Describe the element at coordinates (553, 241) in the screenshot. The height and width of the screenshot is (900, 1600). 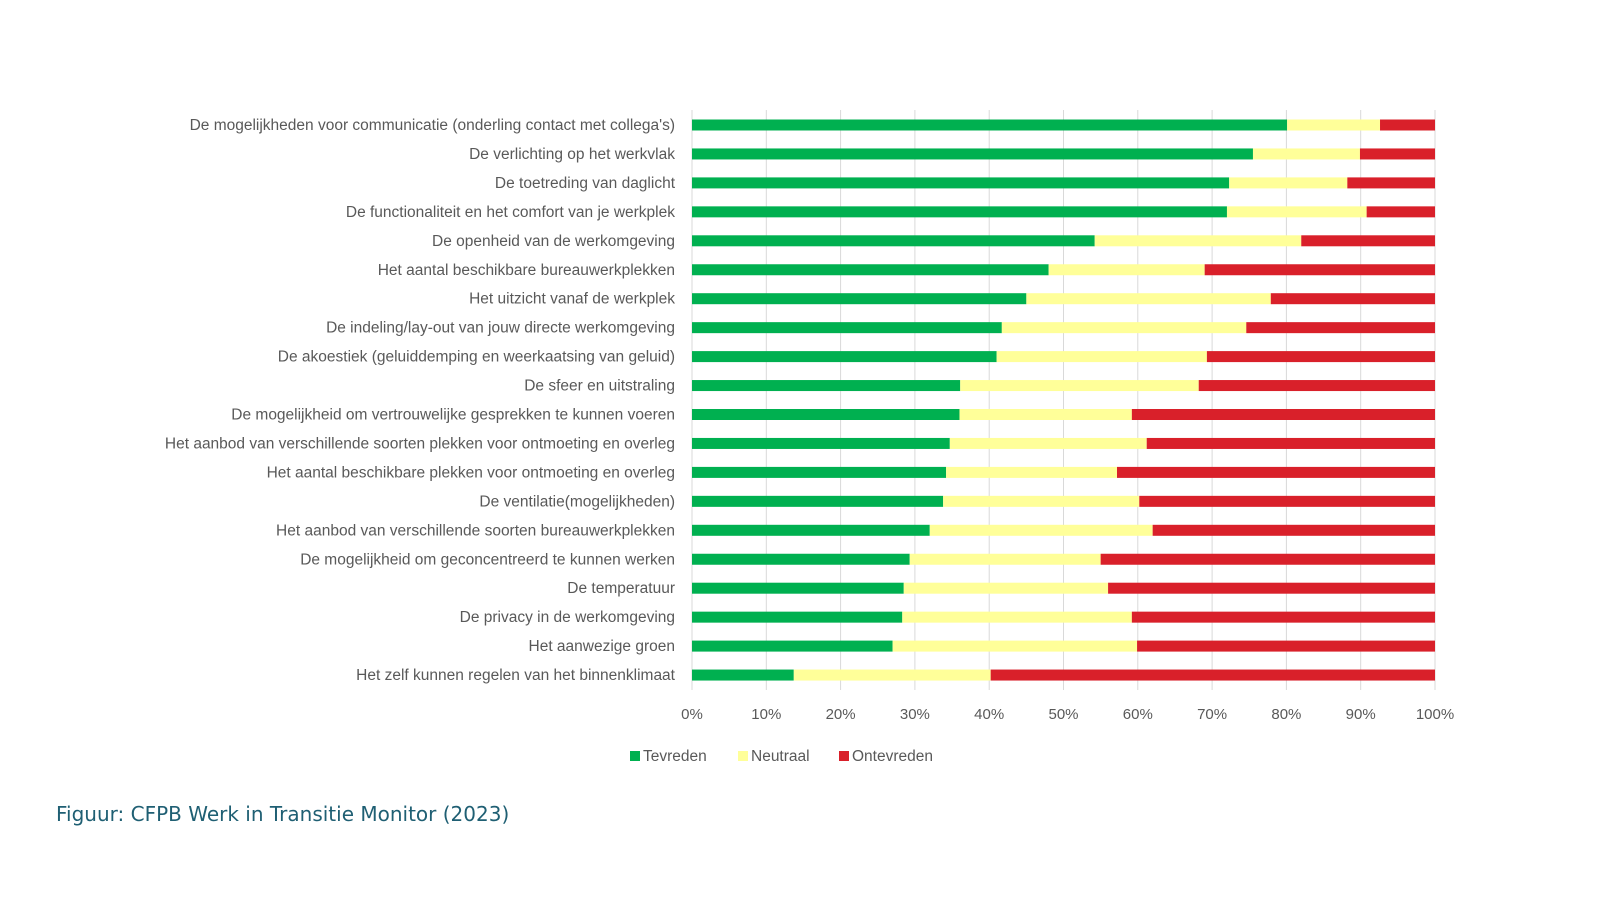
I see `category-label: De openheid van de werkomgeving` at that location.